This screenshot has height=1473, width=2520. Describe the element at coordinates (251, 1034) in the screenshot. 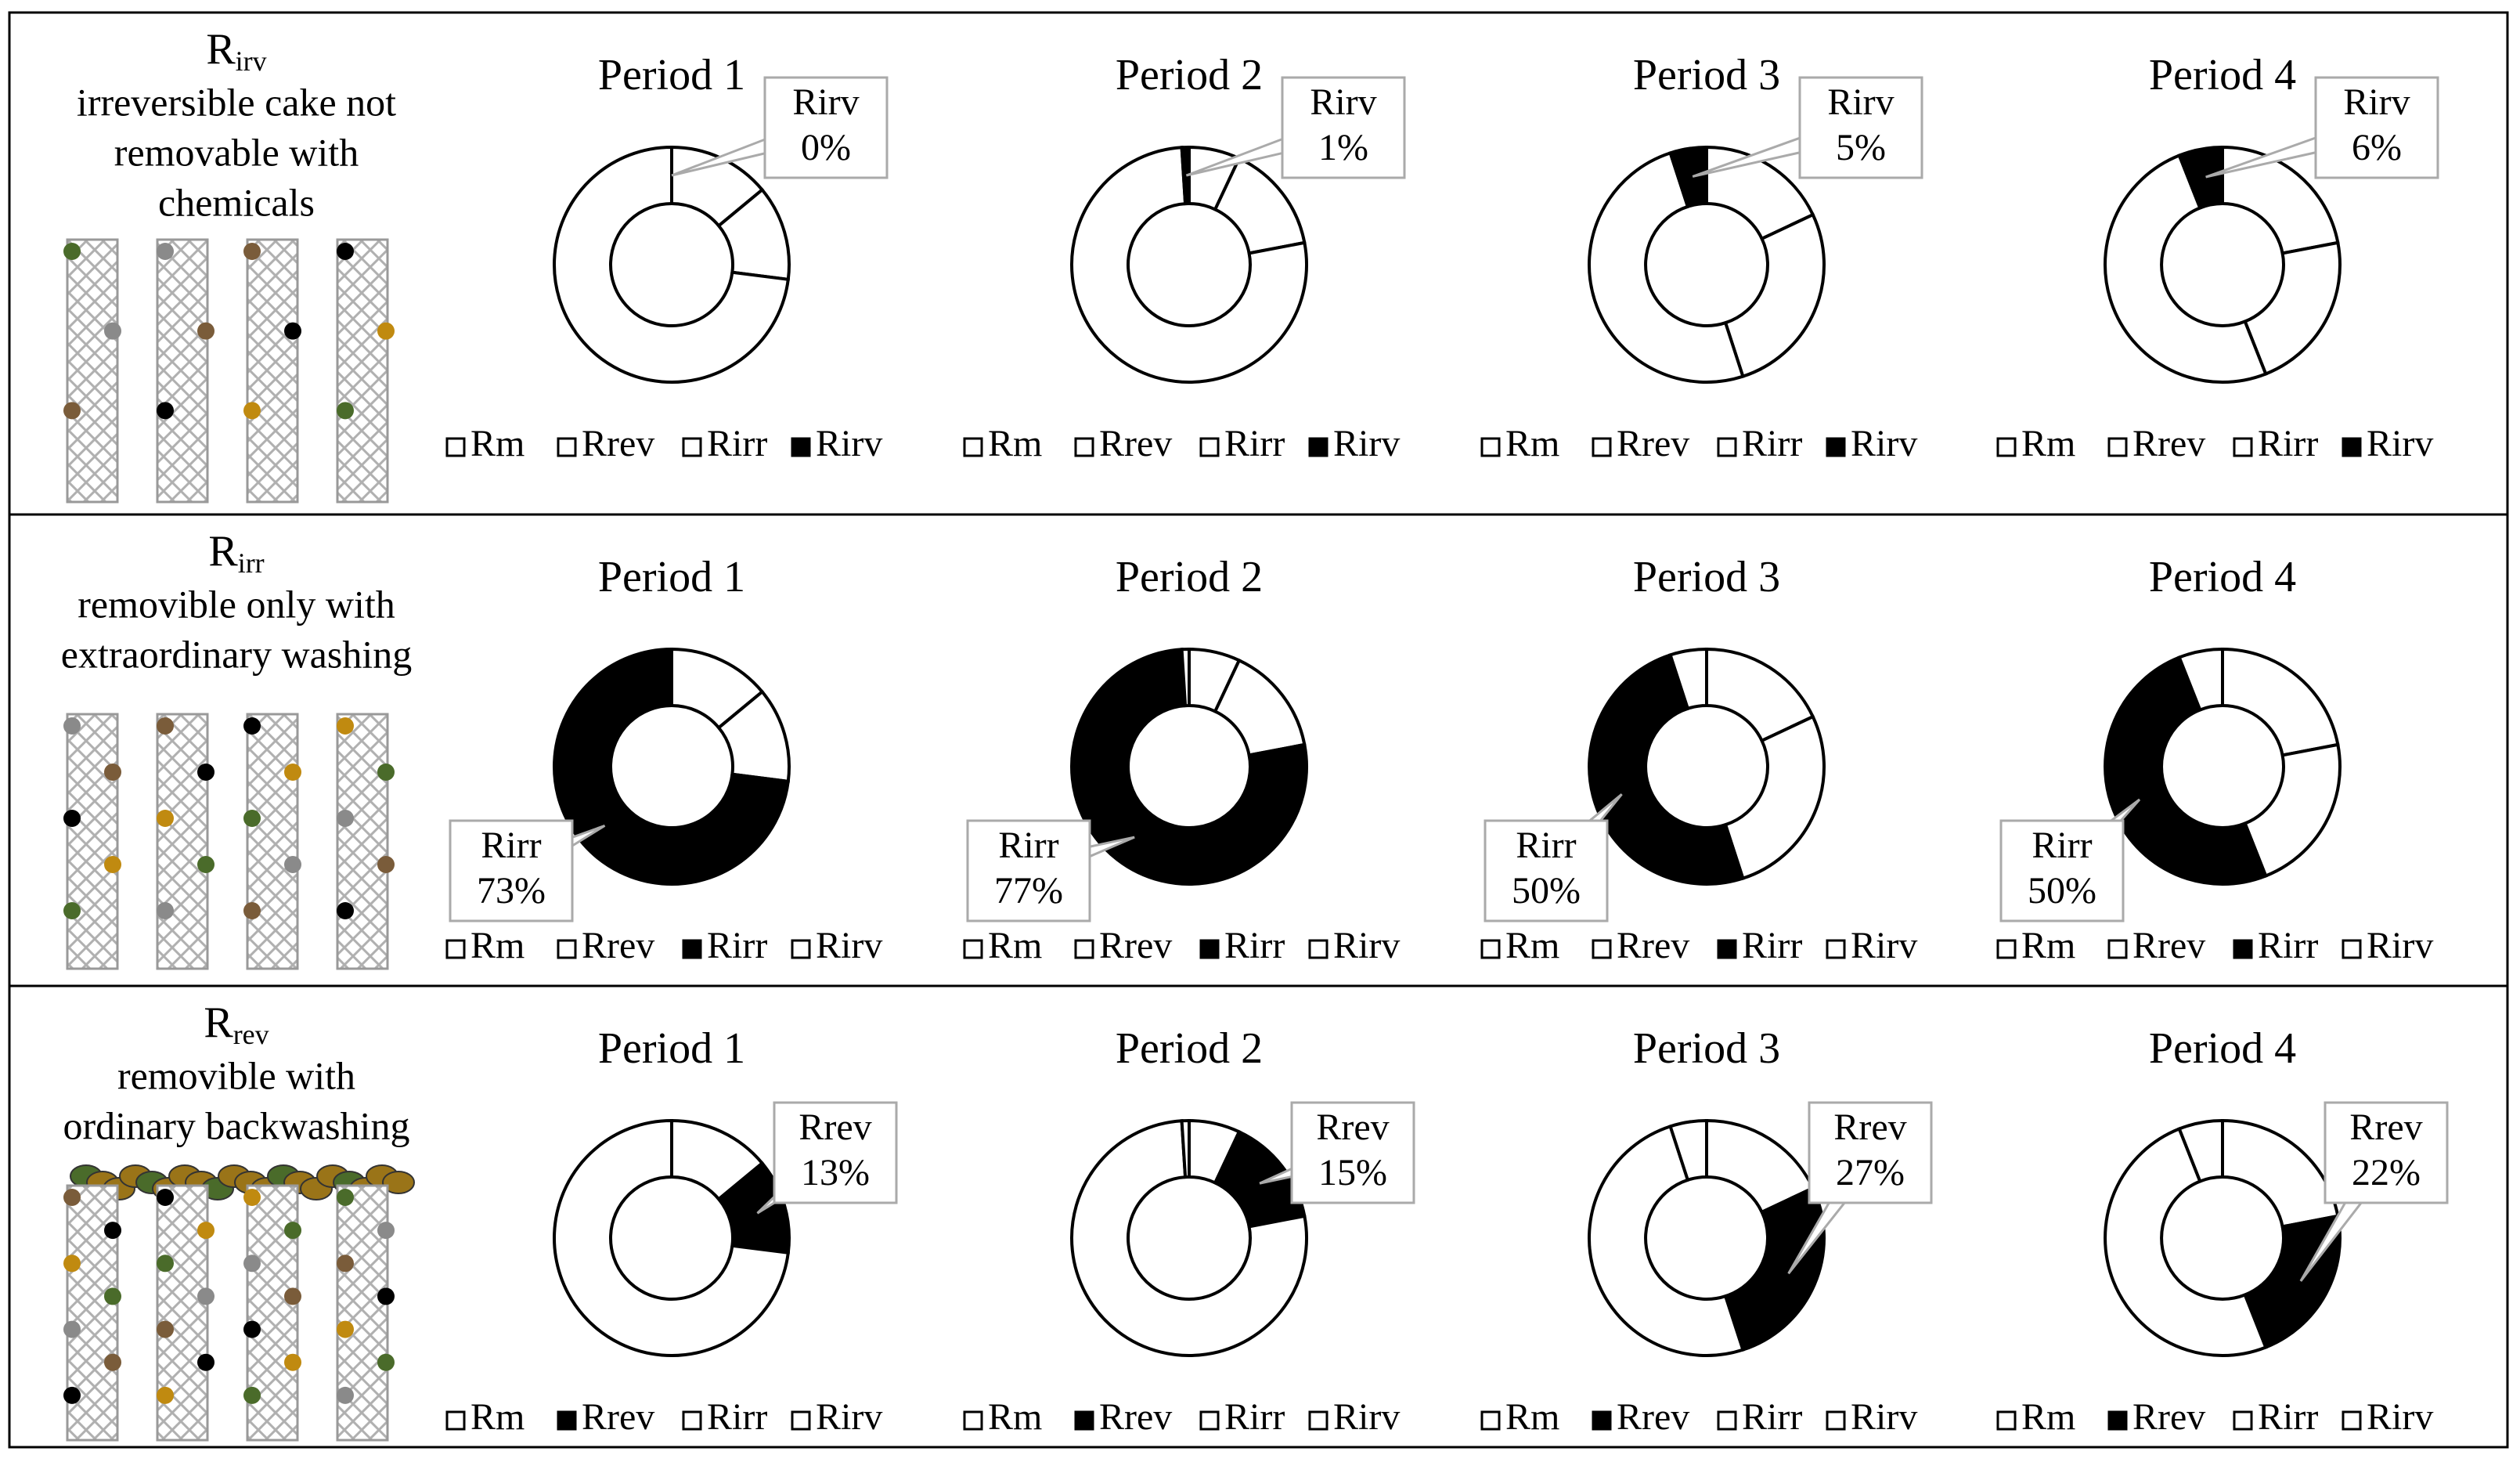

I see `subscript: rev` at that location.